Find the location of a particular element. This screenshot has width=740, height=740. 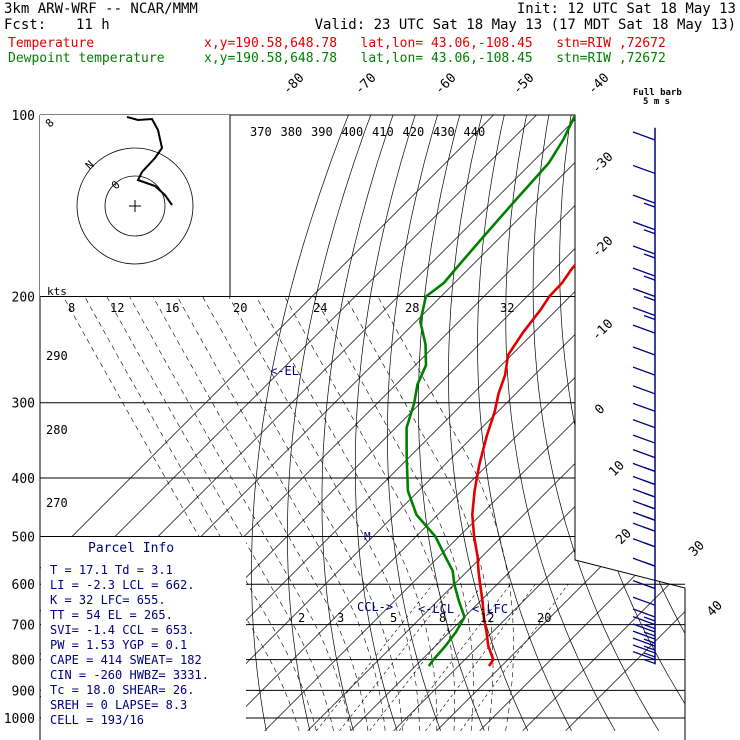

parcel-info-row: T = 17.1 Td = 3.1 is located at coordinates (111, 570).